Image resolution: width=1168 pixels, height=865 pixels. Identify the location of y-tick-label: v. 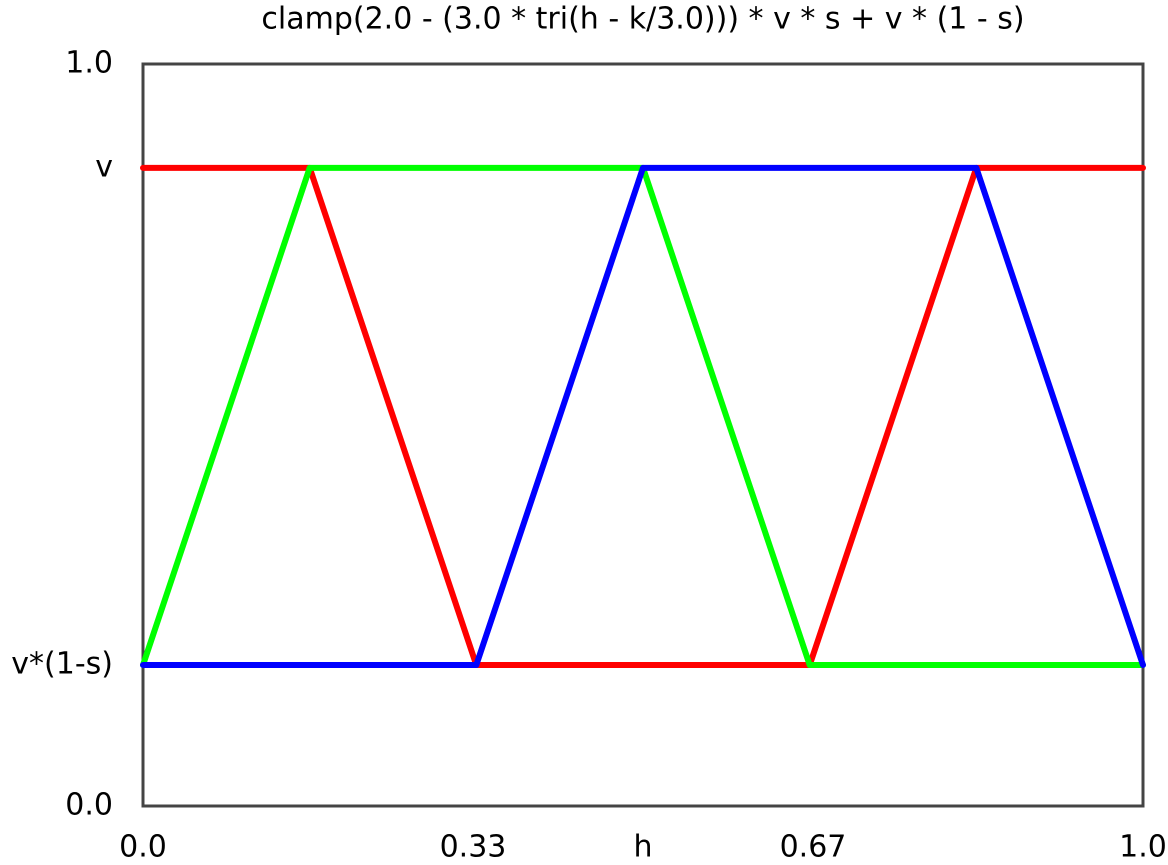
(104, 166).